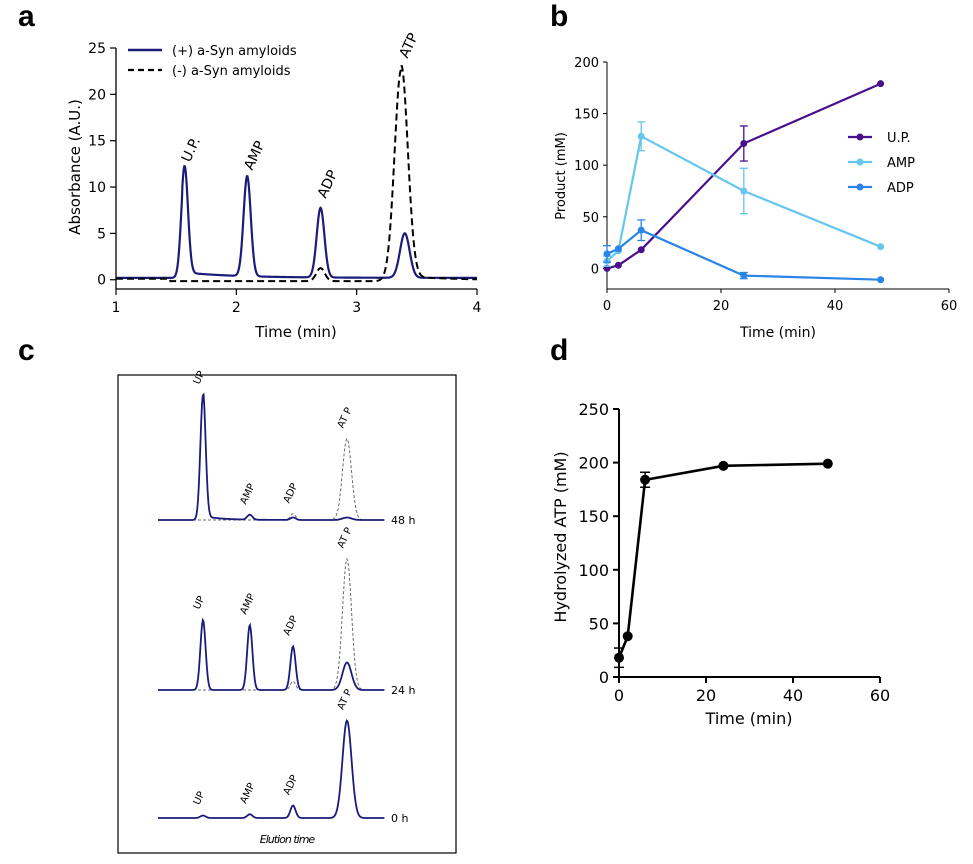 The image size is (973, 864). What do you see at coordinates (559, 16) in the screenshot?
I see `panel-label-b: b` at bounding box center [559, 16].